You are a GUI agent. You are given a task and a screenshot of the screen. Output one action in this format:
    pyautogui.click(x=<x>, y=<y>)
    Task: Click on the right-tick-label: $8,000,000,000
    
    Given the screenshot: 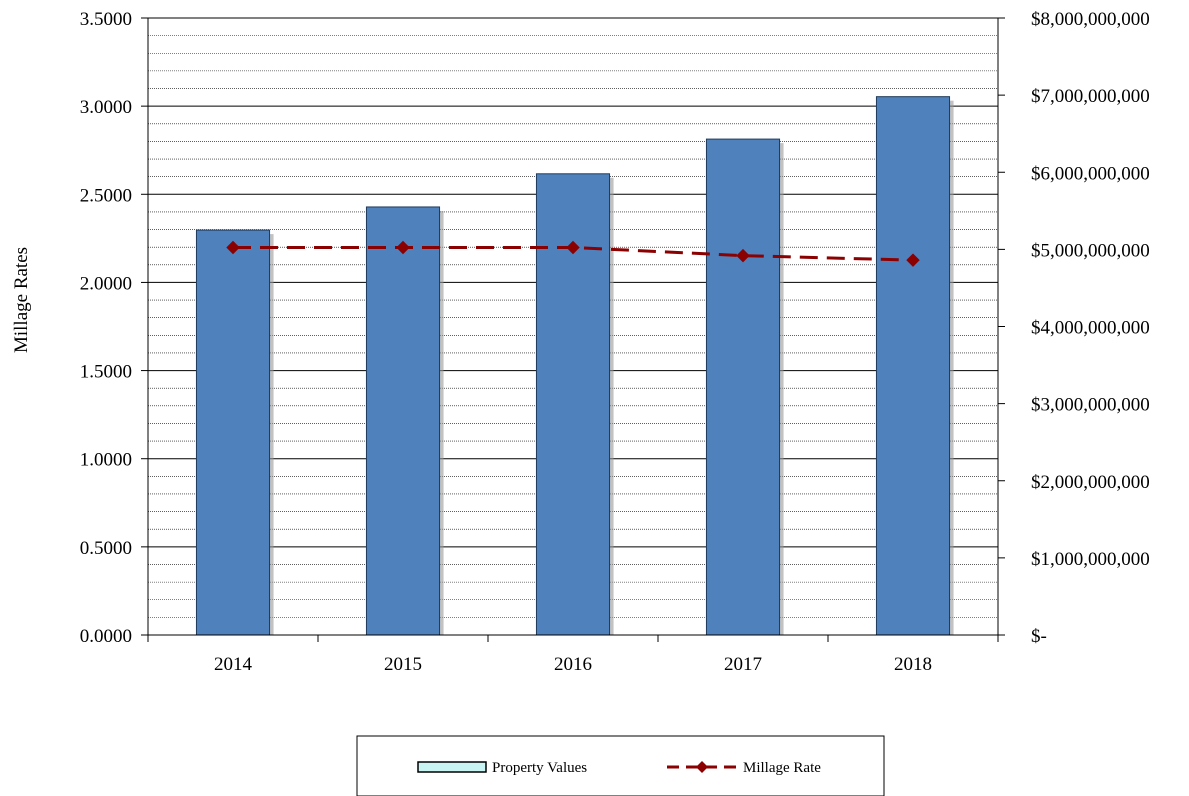 What is the action you would take?
    pyautogui.click(x=1090, y=19)
    